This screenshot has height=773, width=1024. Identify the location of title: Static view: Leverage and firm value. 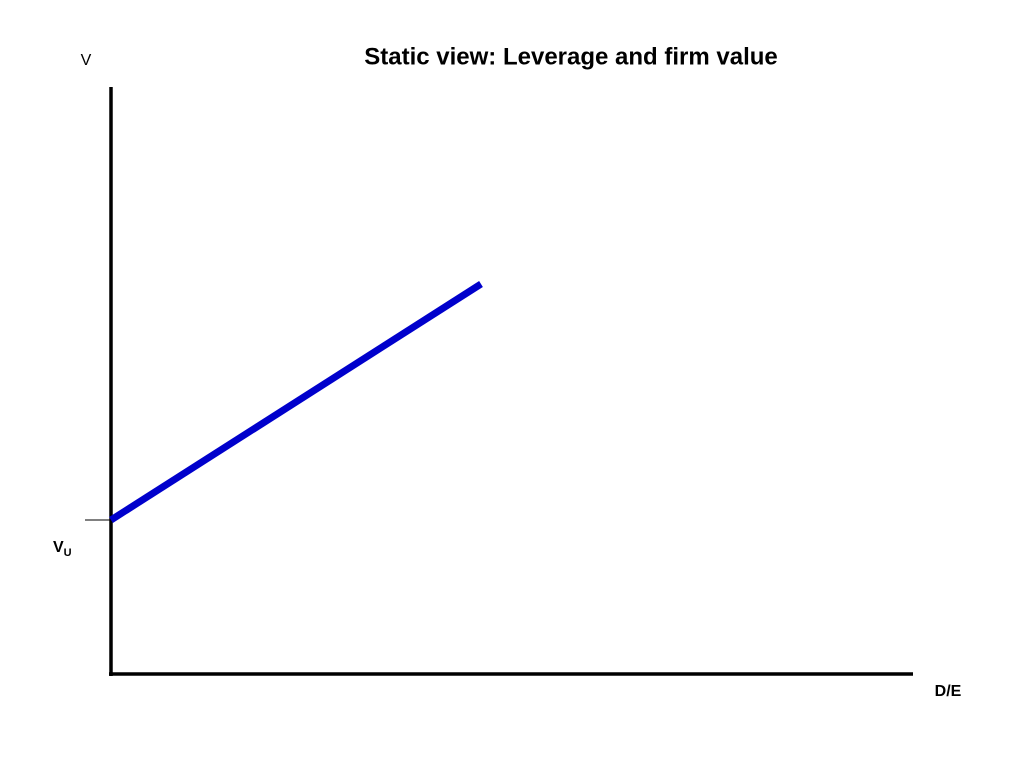
(571, 56).